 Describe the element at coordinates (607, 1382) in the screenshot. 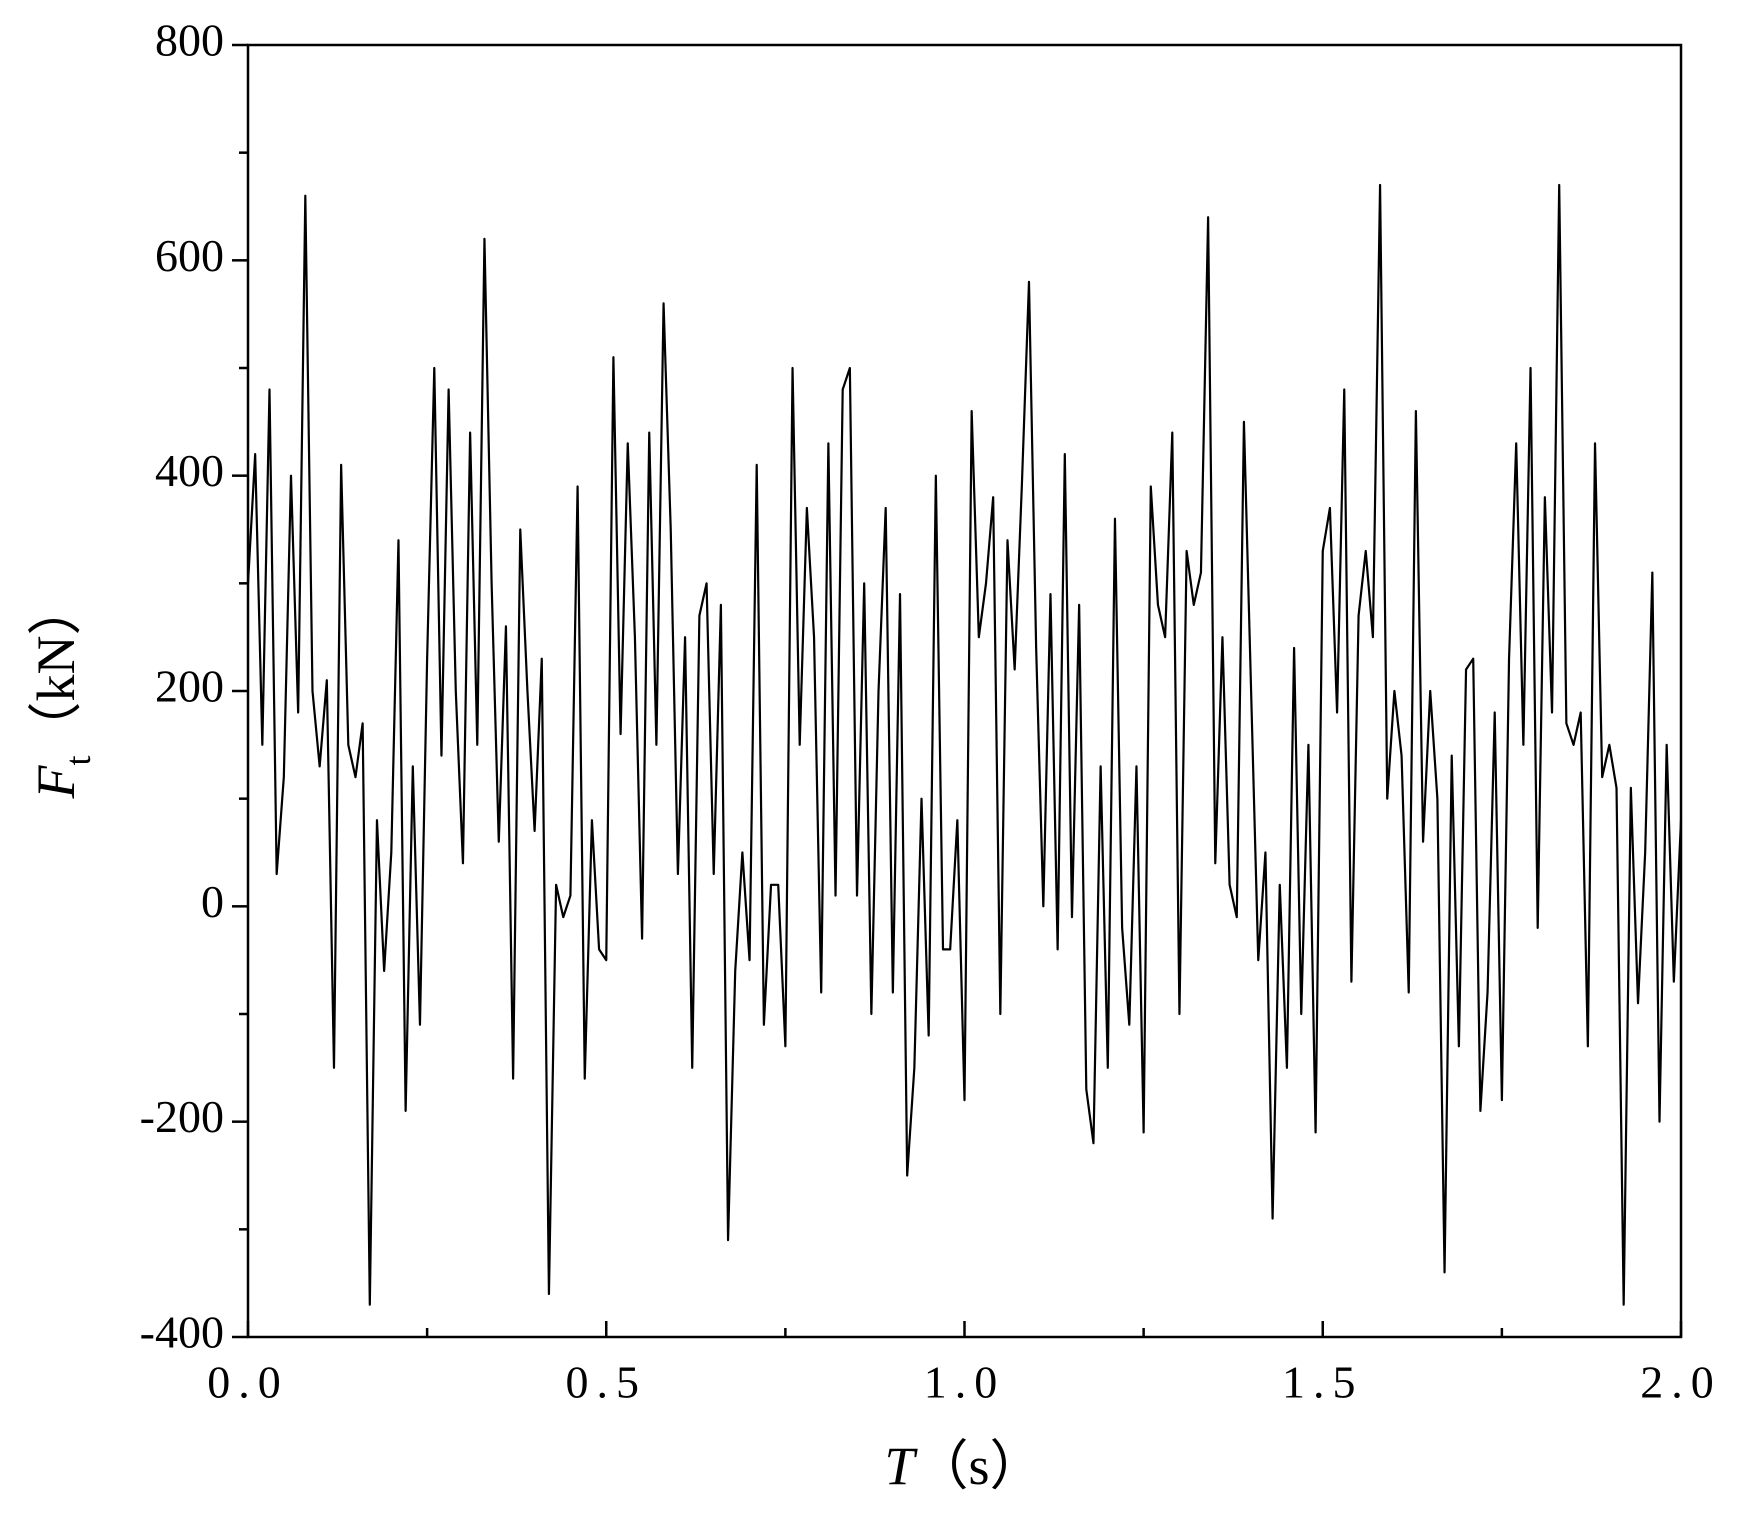

I see `x-tick-label: 0.5` at that location.